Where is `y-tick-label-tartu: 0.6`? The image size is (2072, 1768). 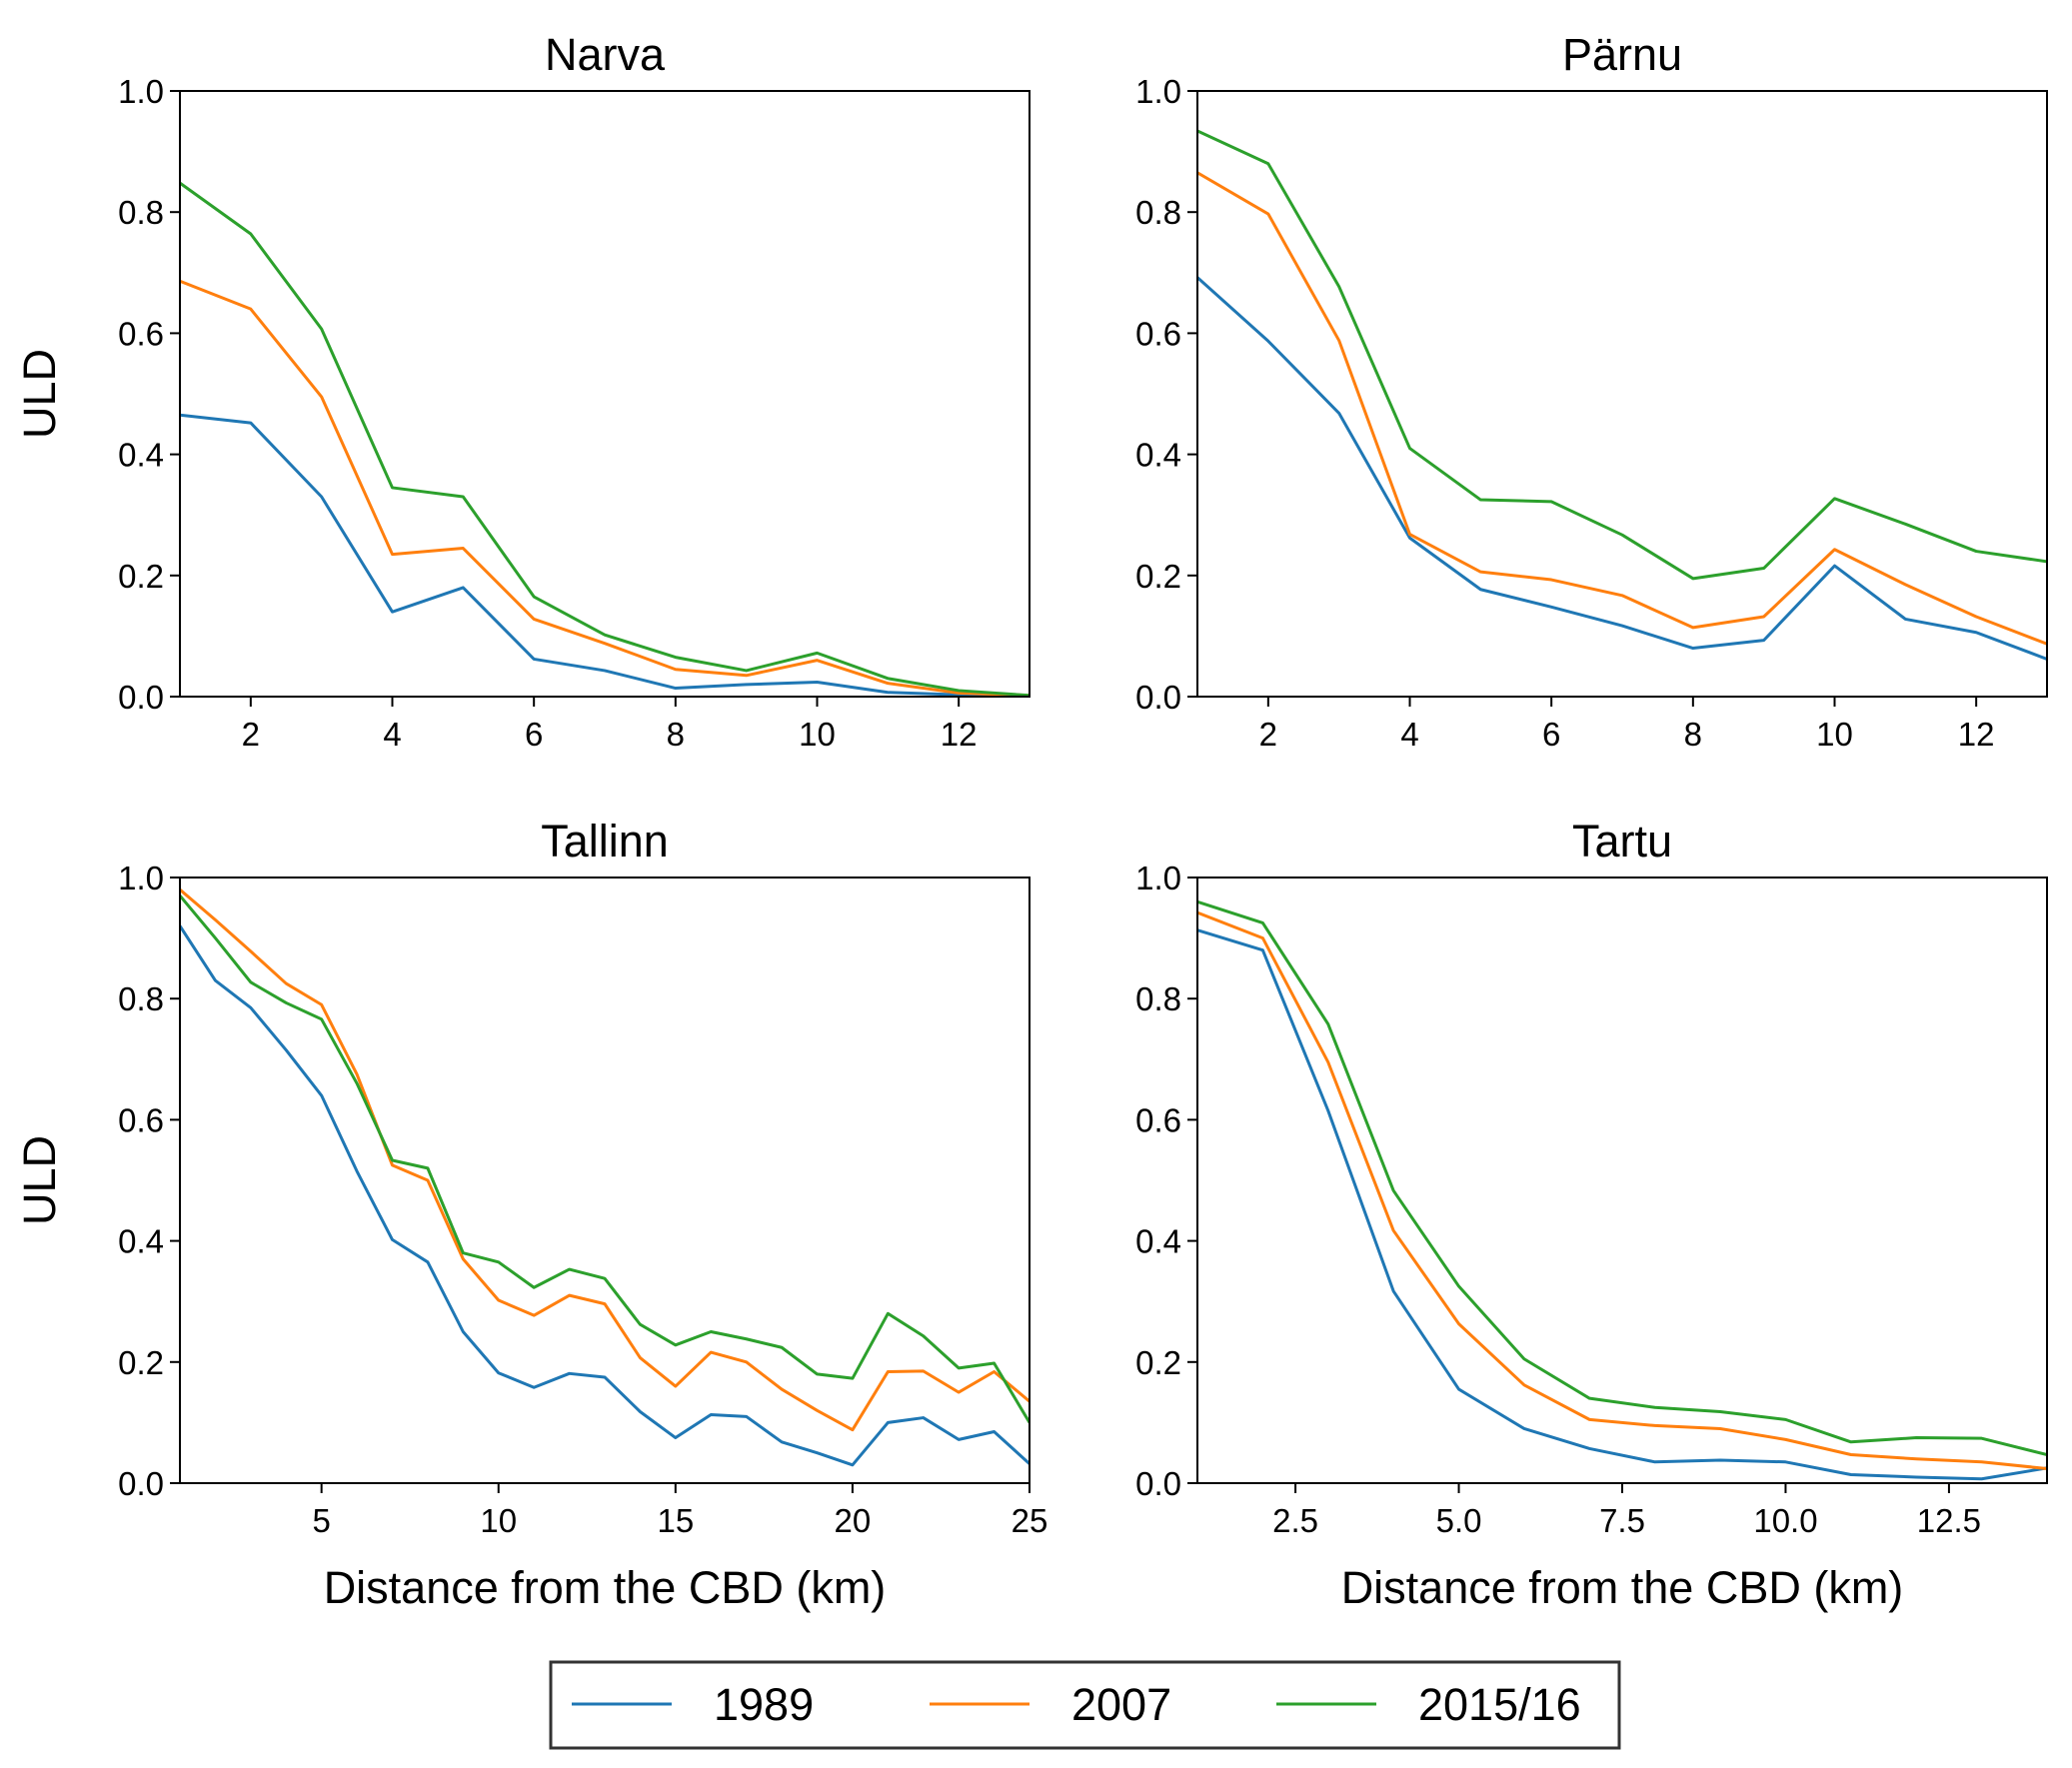
y-tick-label-tartu: 0.6 is located at coordinates (1158, 1119).